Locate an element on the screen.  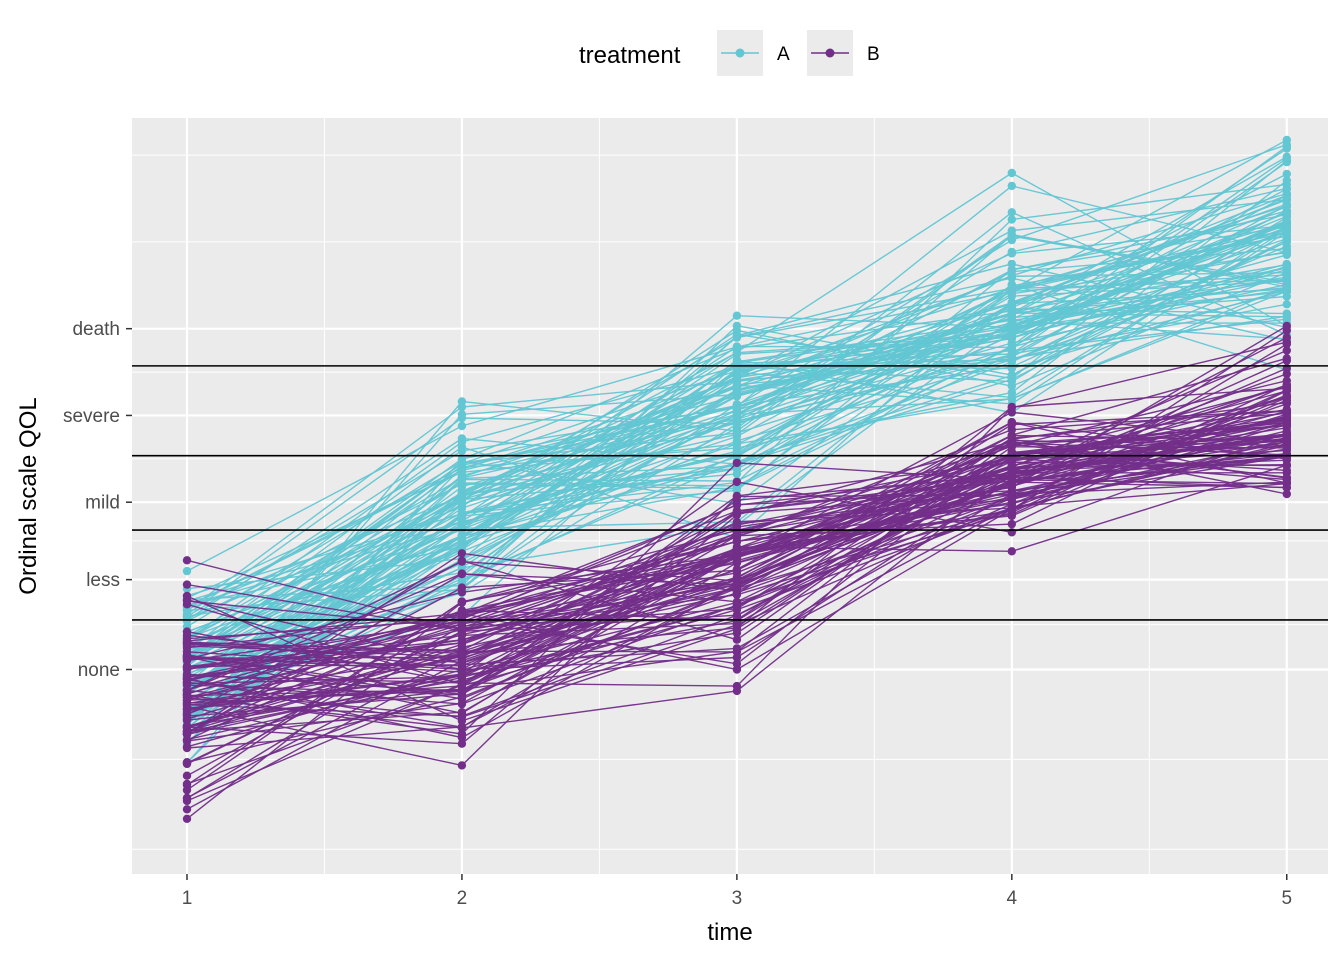
y-axis-title: Ordinal scale QOL is located at coordinates (28, 495).